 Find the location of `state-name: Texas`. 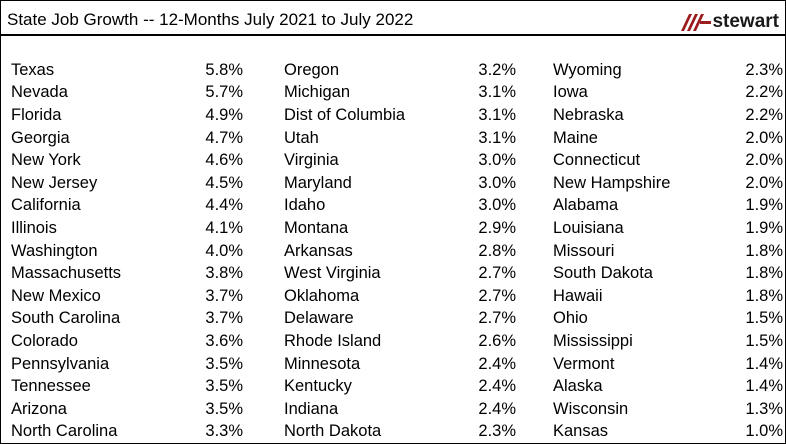

state-name: Texas is located at coordinates (33, 69).